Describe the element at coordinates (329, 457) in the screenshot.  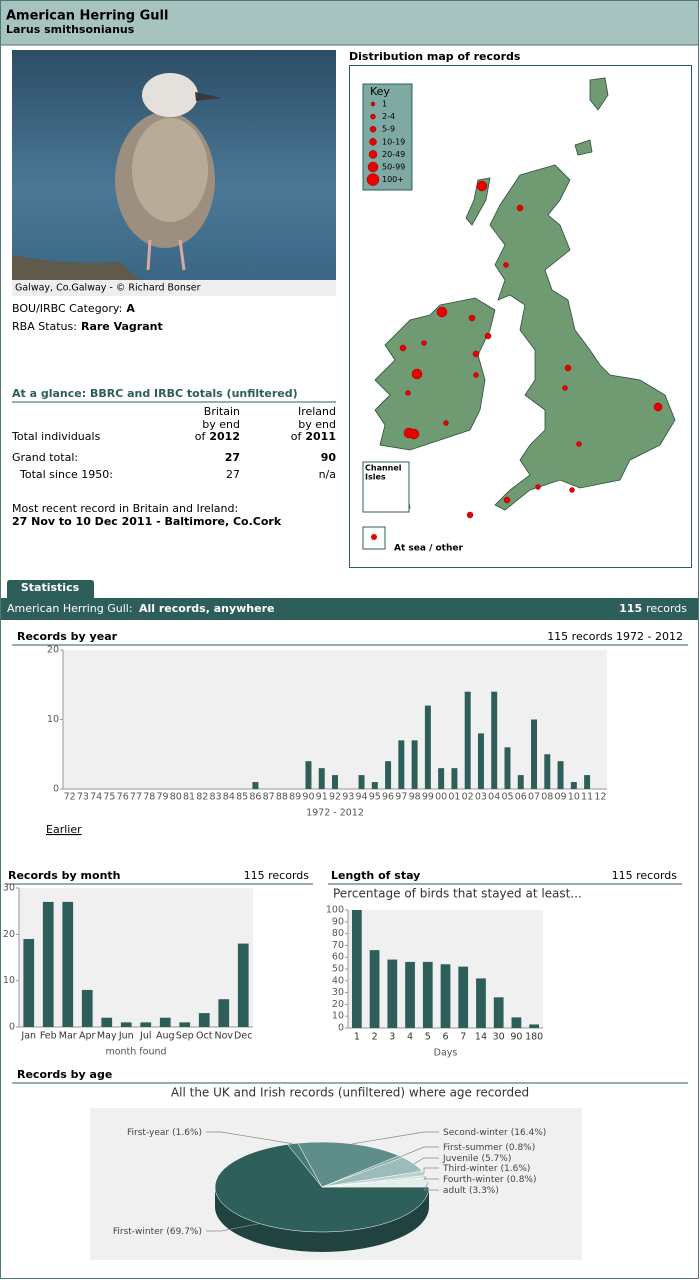
I see `cell: 90` at that location.